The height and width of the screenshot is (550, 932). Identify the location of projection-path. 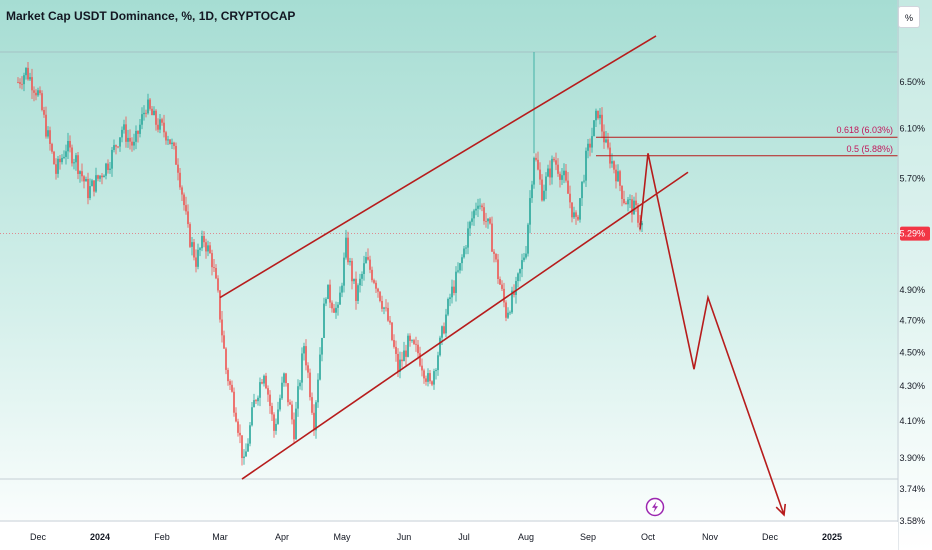
(712, 334).